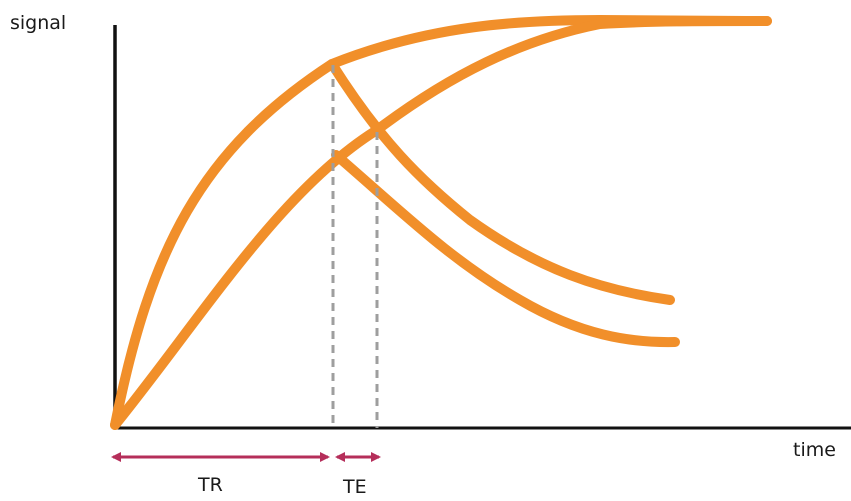  Describe the element at coordinates (814, 450) in the screenshot. I see `x-axis-label: time` at that location.